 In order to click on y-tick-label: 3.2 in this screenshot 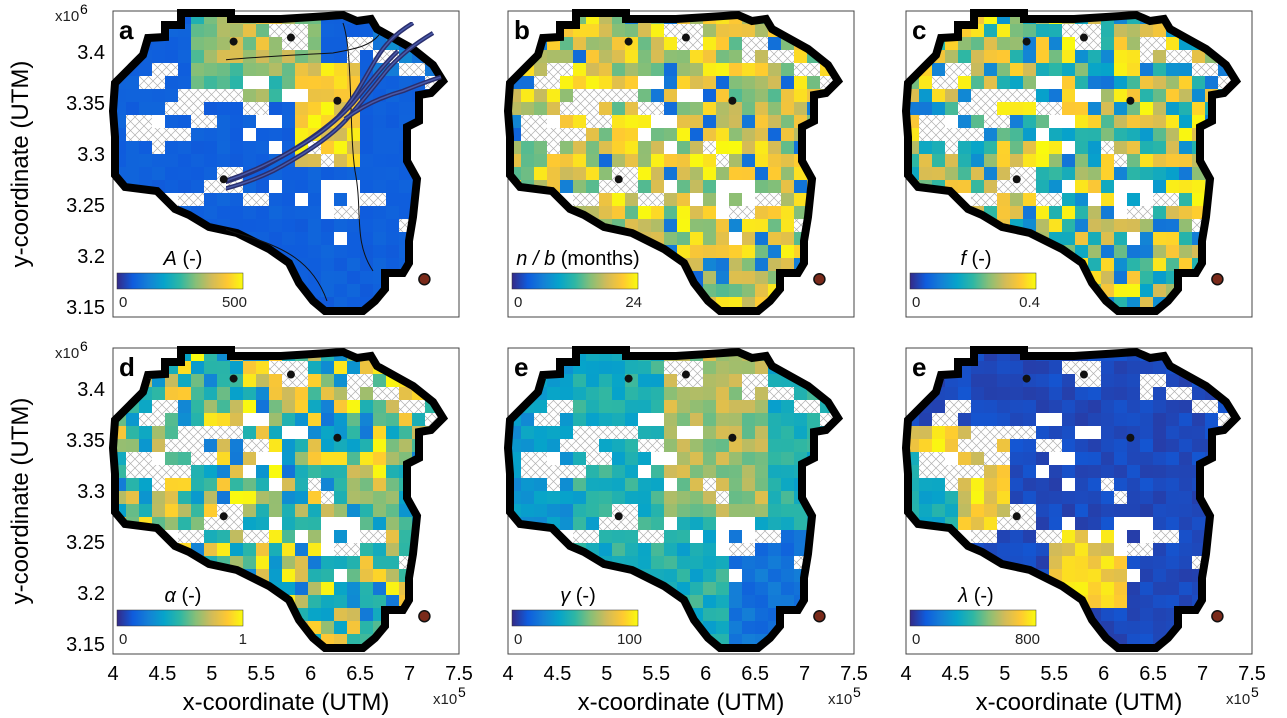, I will do `click(91, 257)`.